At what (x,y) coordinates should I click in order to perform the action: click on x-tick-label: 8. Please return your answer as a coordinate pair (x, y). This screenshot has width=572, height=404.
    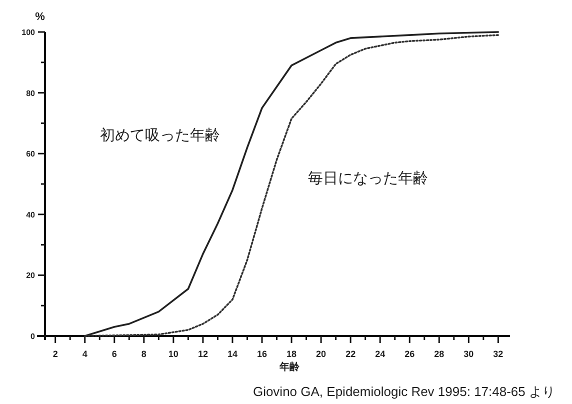
    Looking at the image, I should click on (143, 354).